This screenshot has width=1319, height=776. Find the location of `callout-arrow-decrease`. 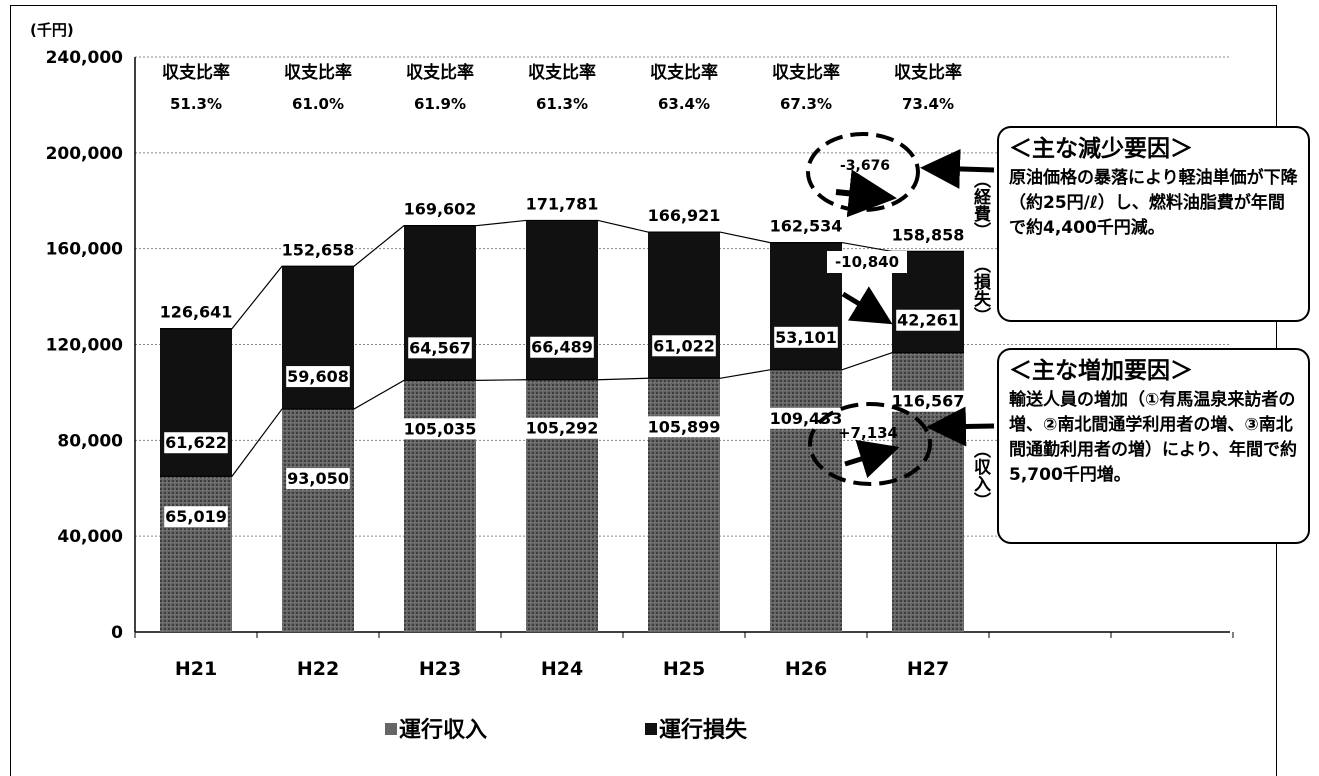

callout-arrow-decrease is located at coordinates (957, 168).